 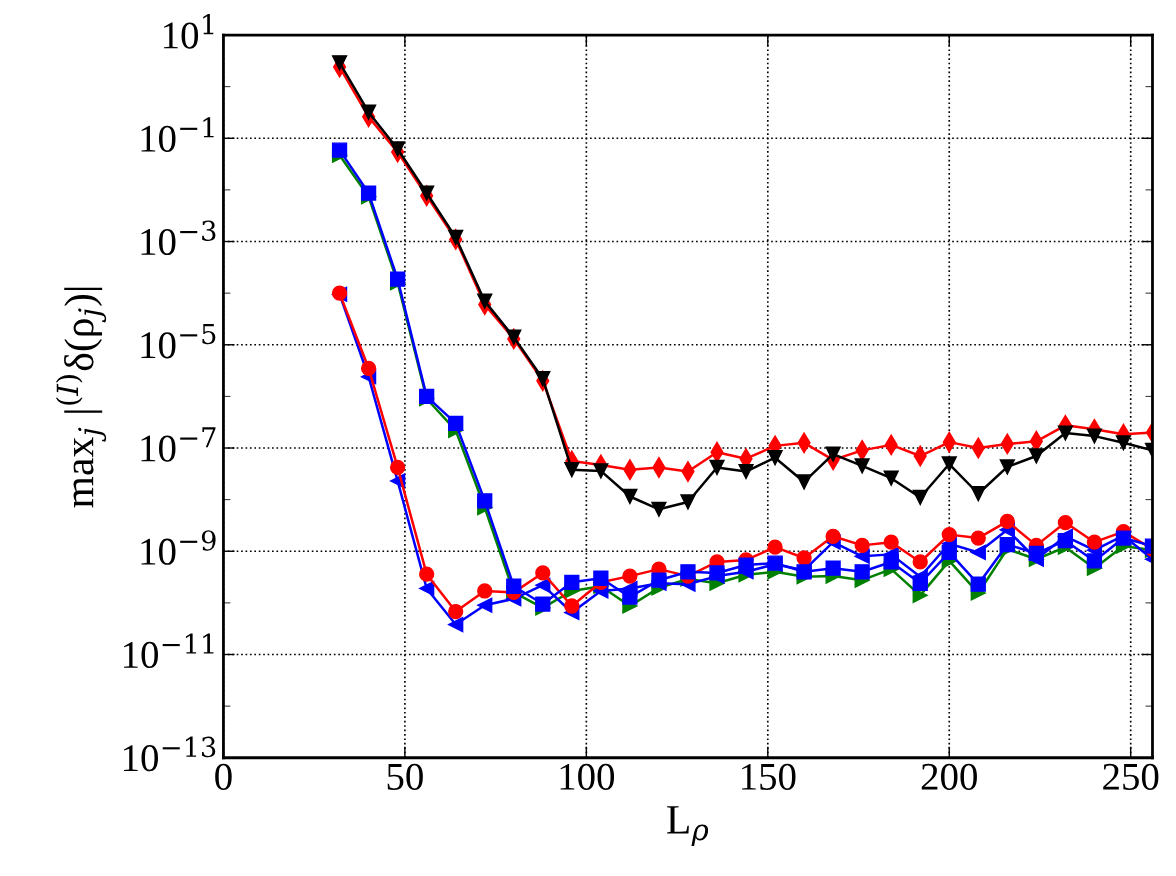 I want to click on y-tick-label: 10$^{−7}$, so click(x=178, y=444).